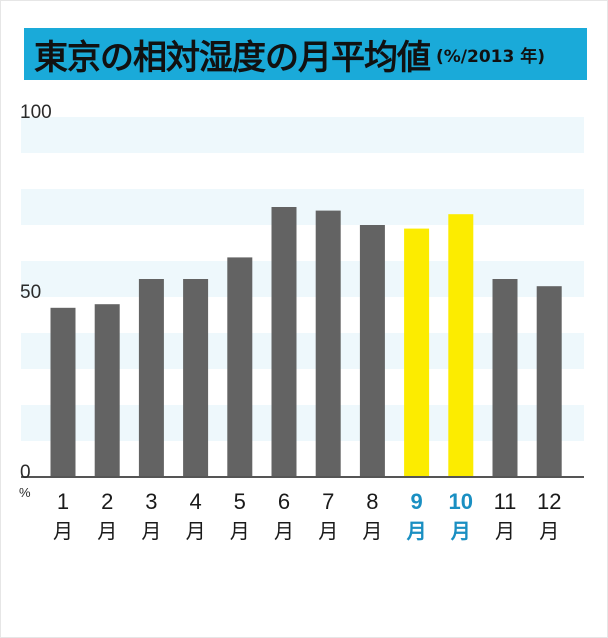 The height and width of the screenshot is (638, 608). What do you see at coordinates (284, 501) in the screenshot?
I see `x-tick-number: 6` at bounding box center [284, 501].